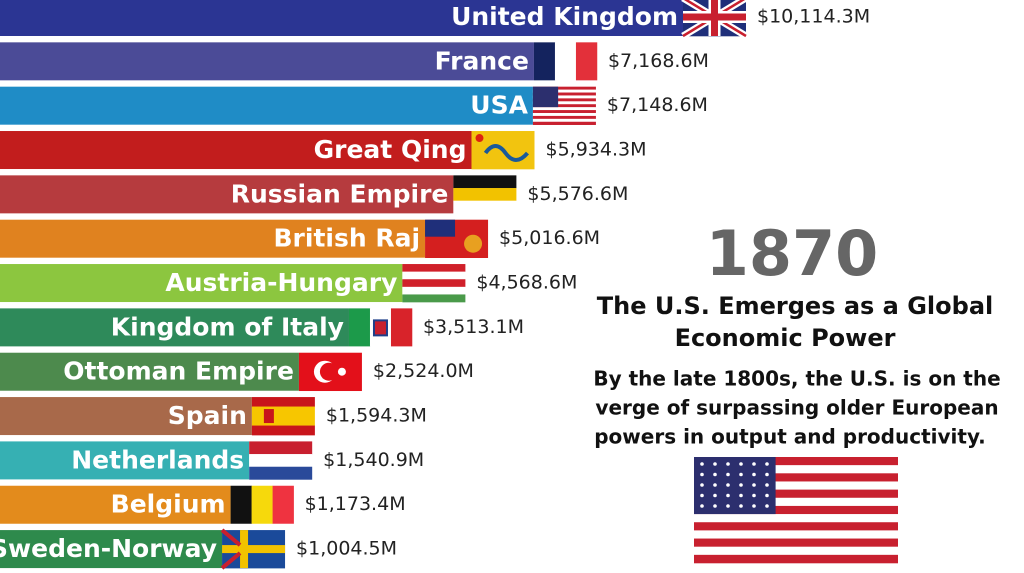  I want to click on year: 1870, so click(792, 253).